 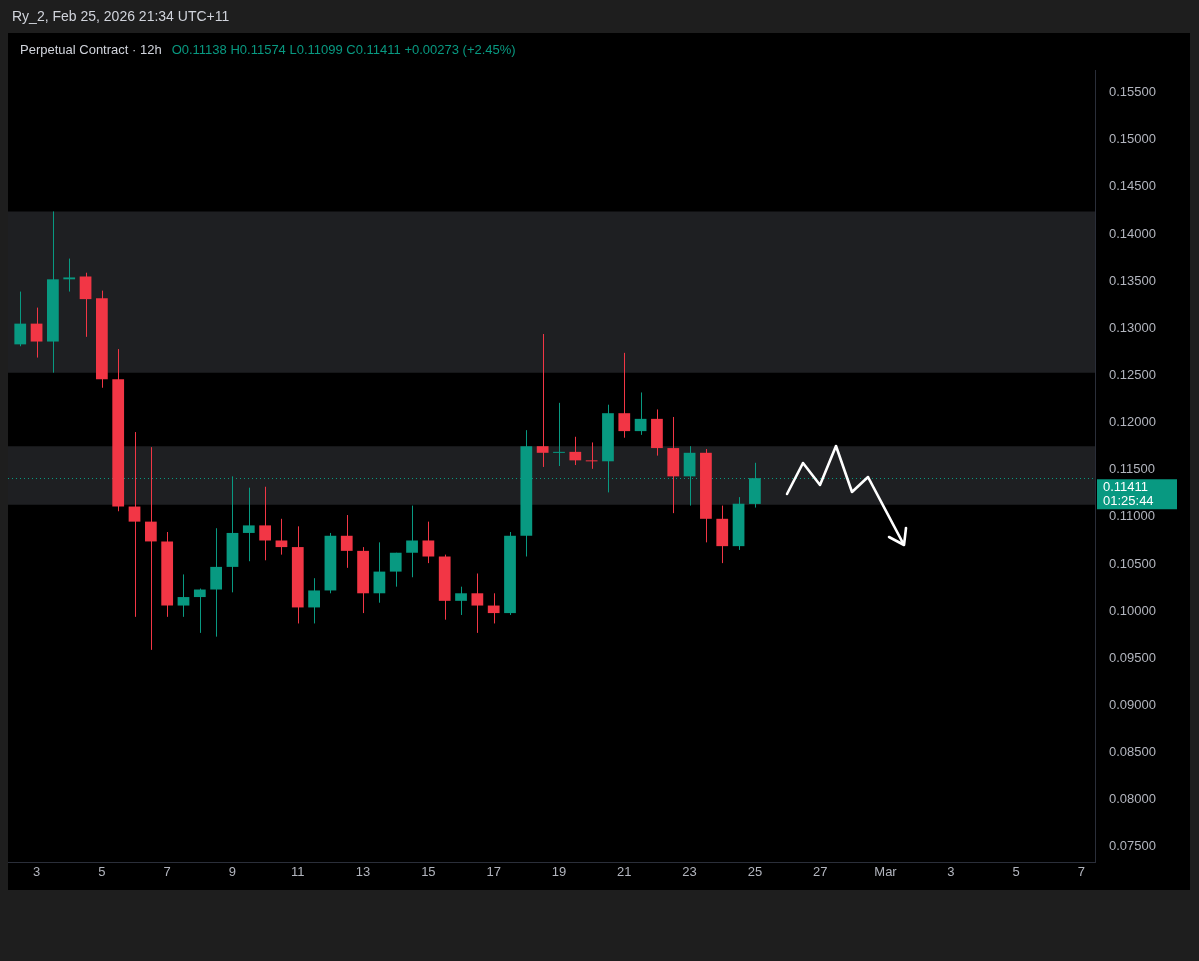 I want to click on y-tick-label: 0.14500, so click(x=1132, y=186).